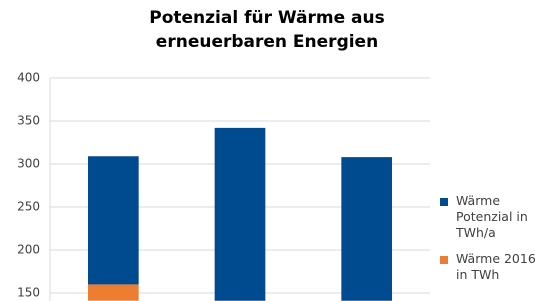 Image resolution: width=535 pixels, height=301 pixels. I want to click on legend-label: Wärme 2016 in TWh, so click(495, 266).